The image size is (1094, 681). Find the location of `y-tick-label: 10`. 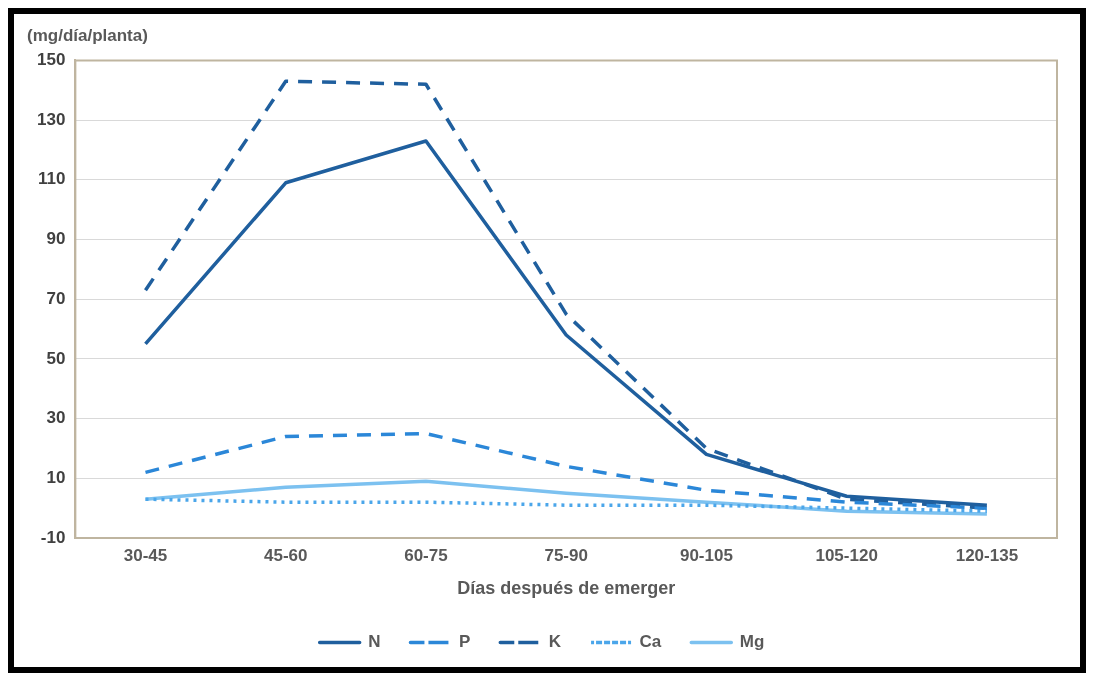

y-tick-label: 10 is located at coordinates (56, 477).